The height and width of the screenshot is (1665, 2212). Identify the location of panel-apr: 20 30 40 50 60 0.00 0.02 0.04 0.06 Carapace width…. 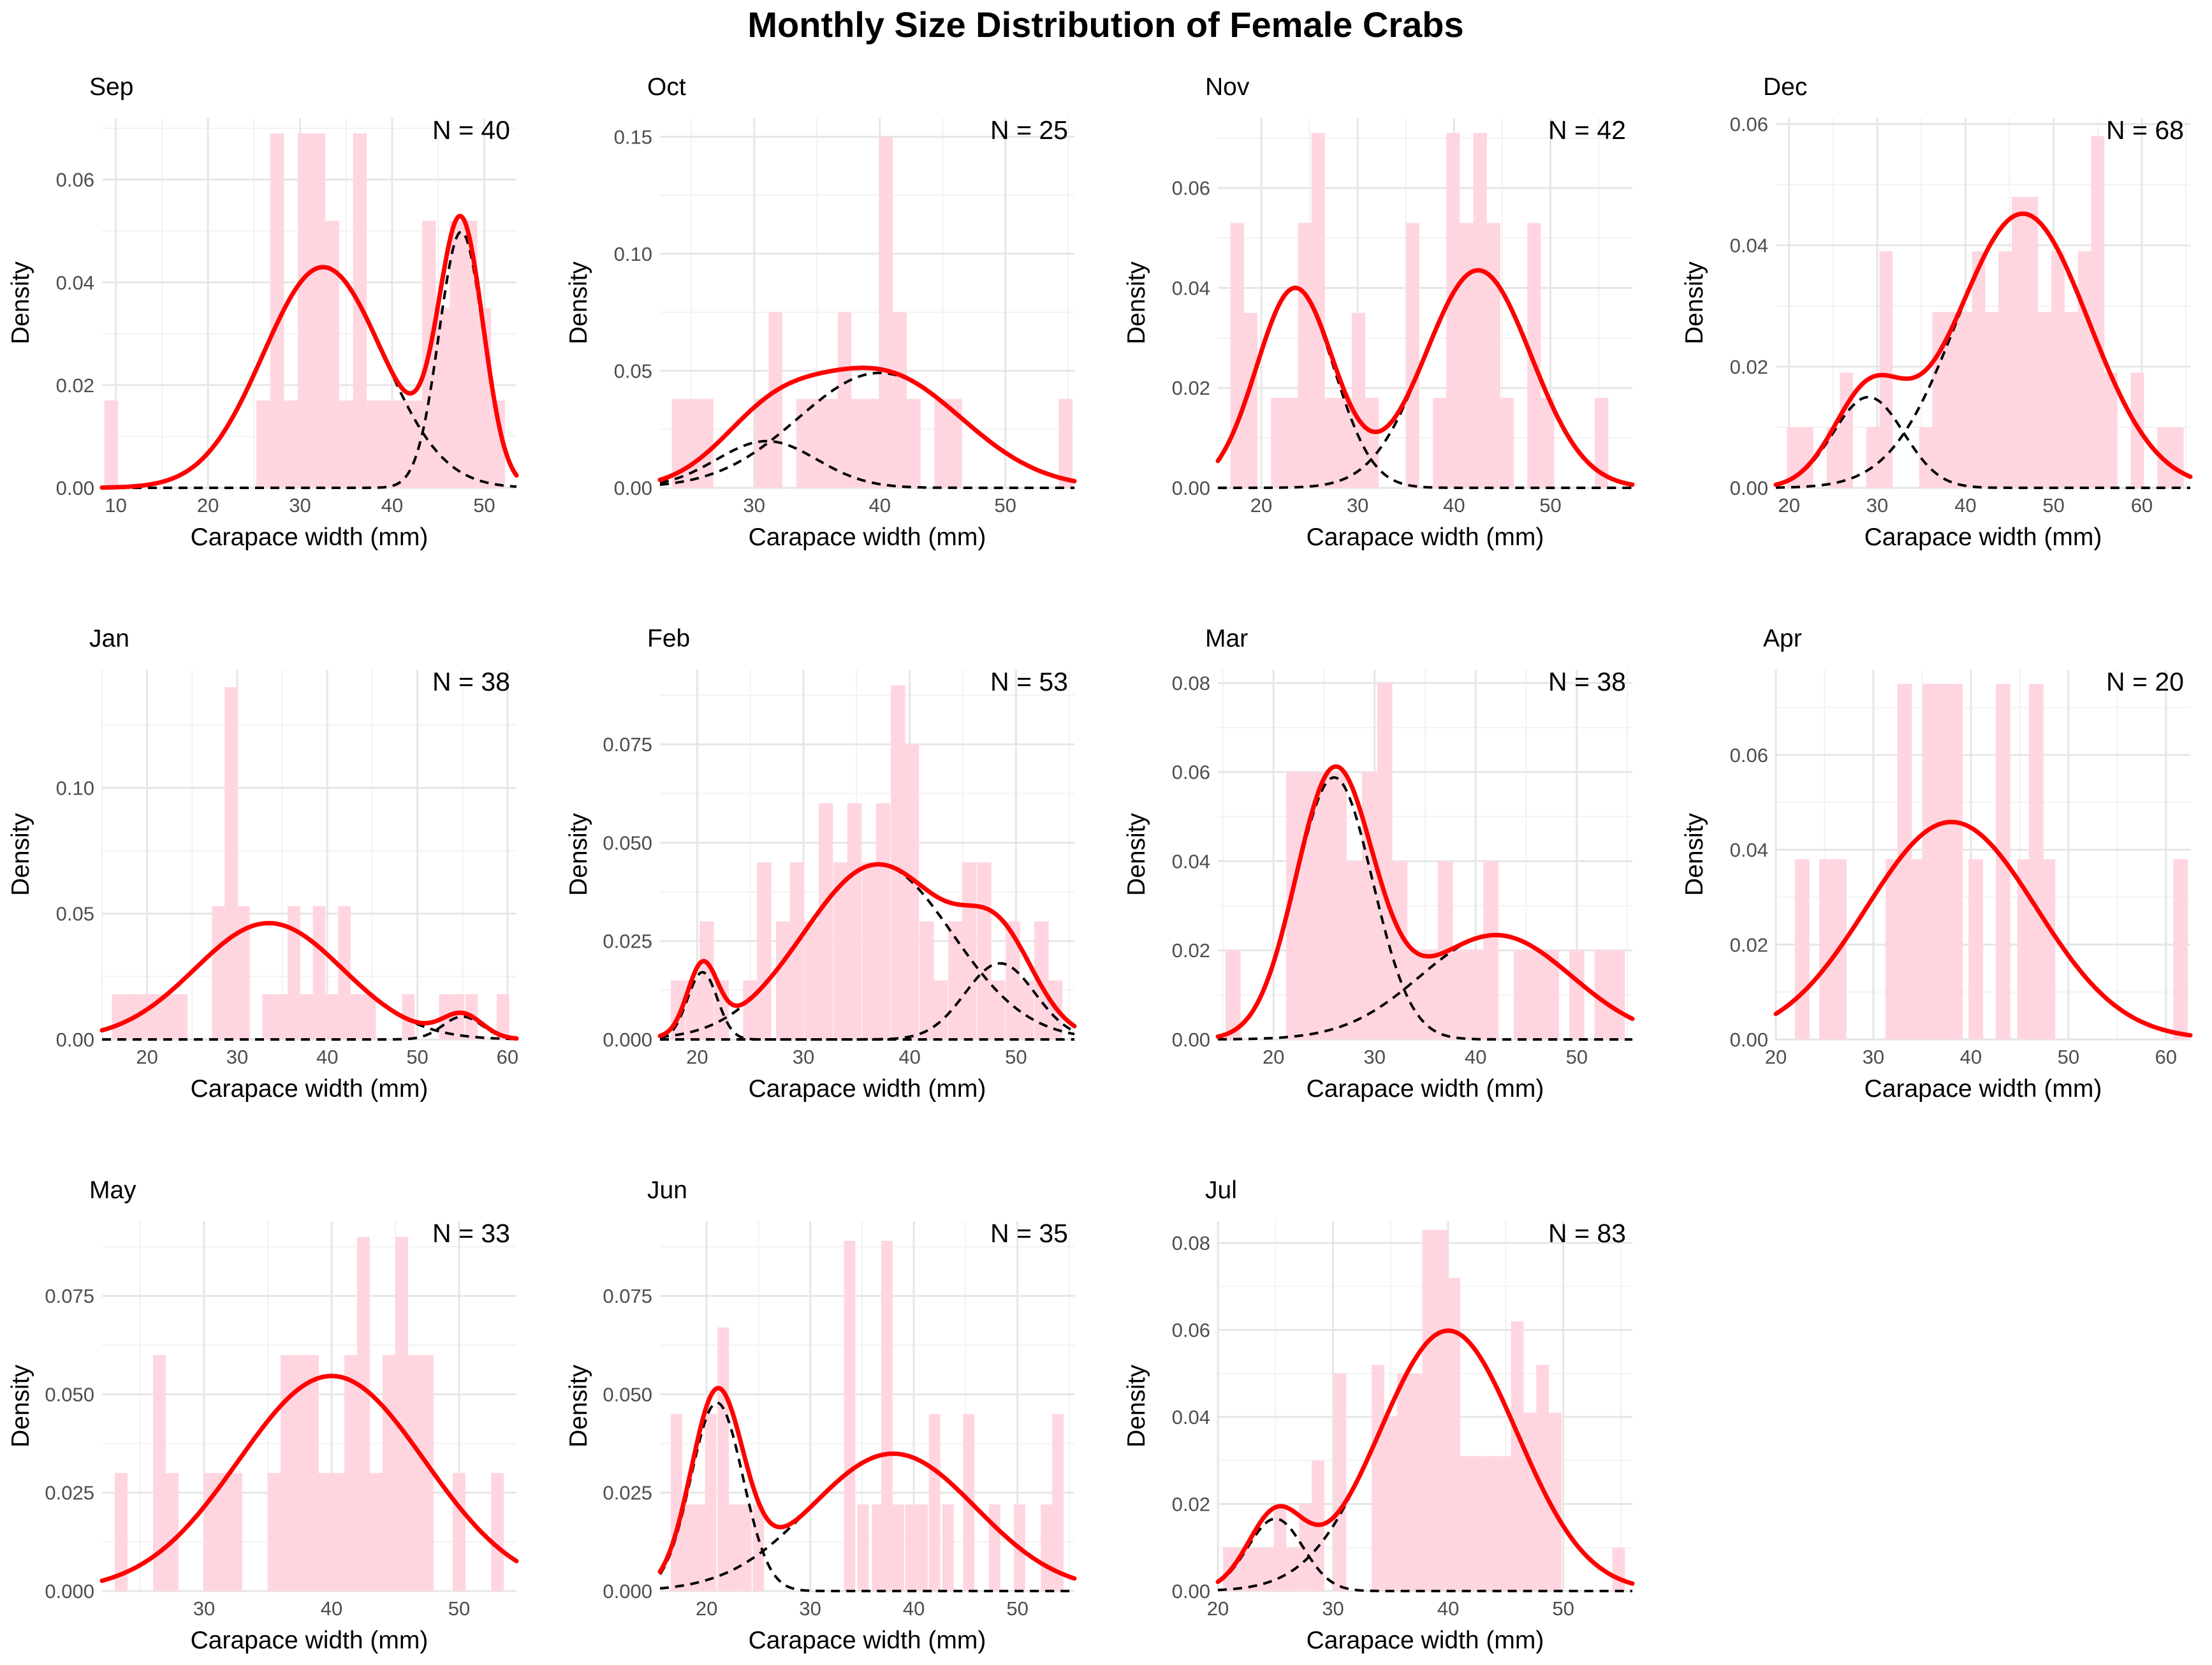
(1937, 864).